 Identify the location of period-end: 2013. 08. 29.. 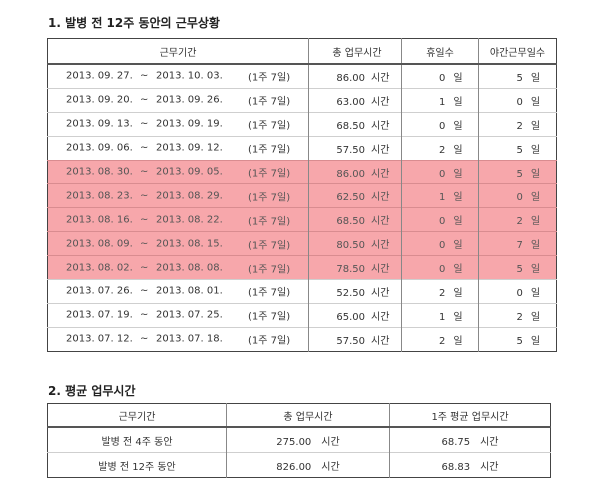
(189, 196).